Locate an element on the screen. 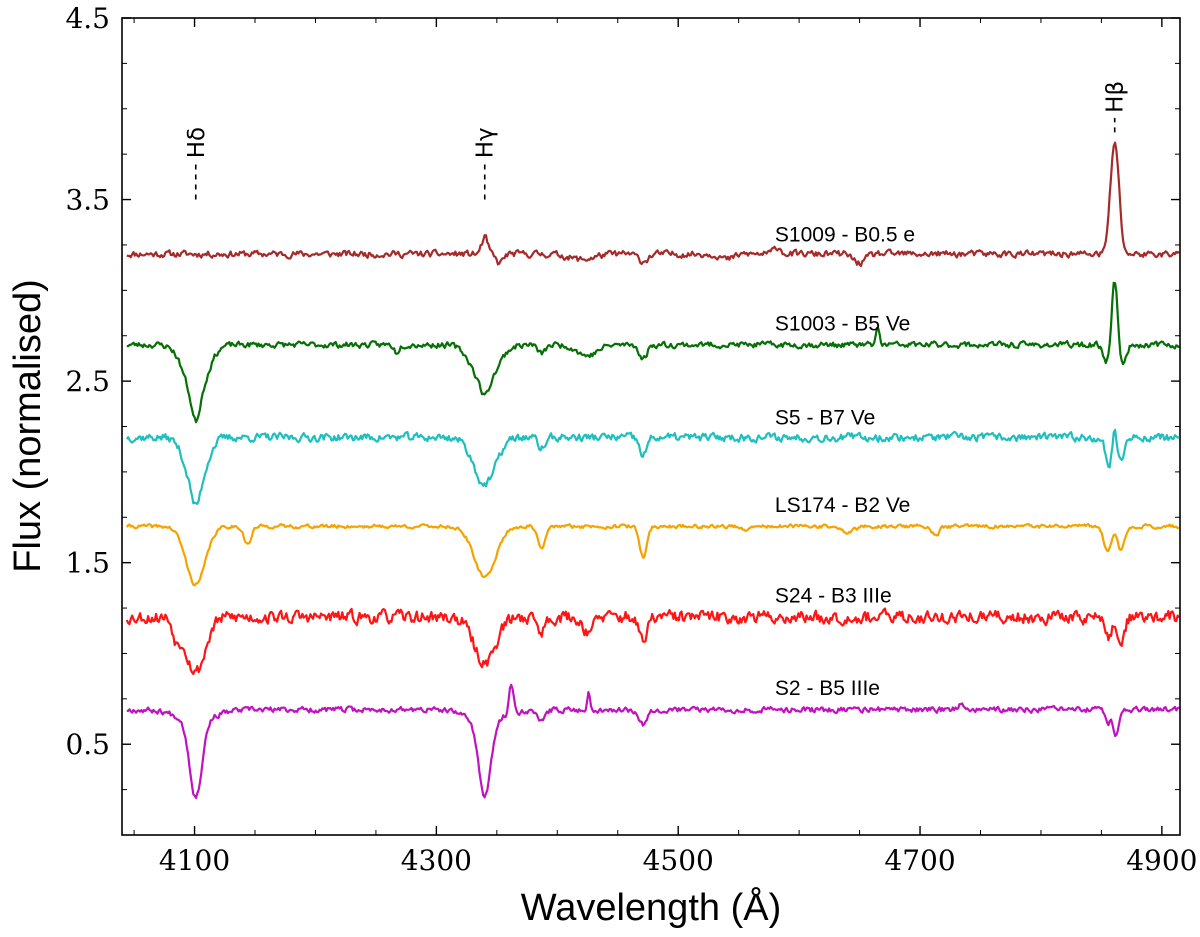 The height and width of the screenshot is (937, 1200). y-tick-label: 4.5 is located at coordinates (87, 18).